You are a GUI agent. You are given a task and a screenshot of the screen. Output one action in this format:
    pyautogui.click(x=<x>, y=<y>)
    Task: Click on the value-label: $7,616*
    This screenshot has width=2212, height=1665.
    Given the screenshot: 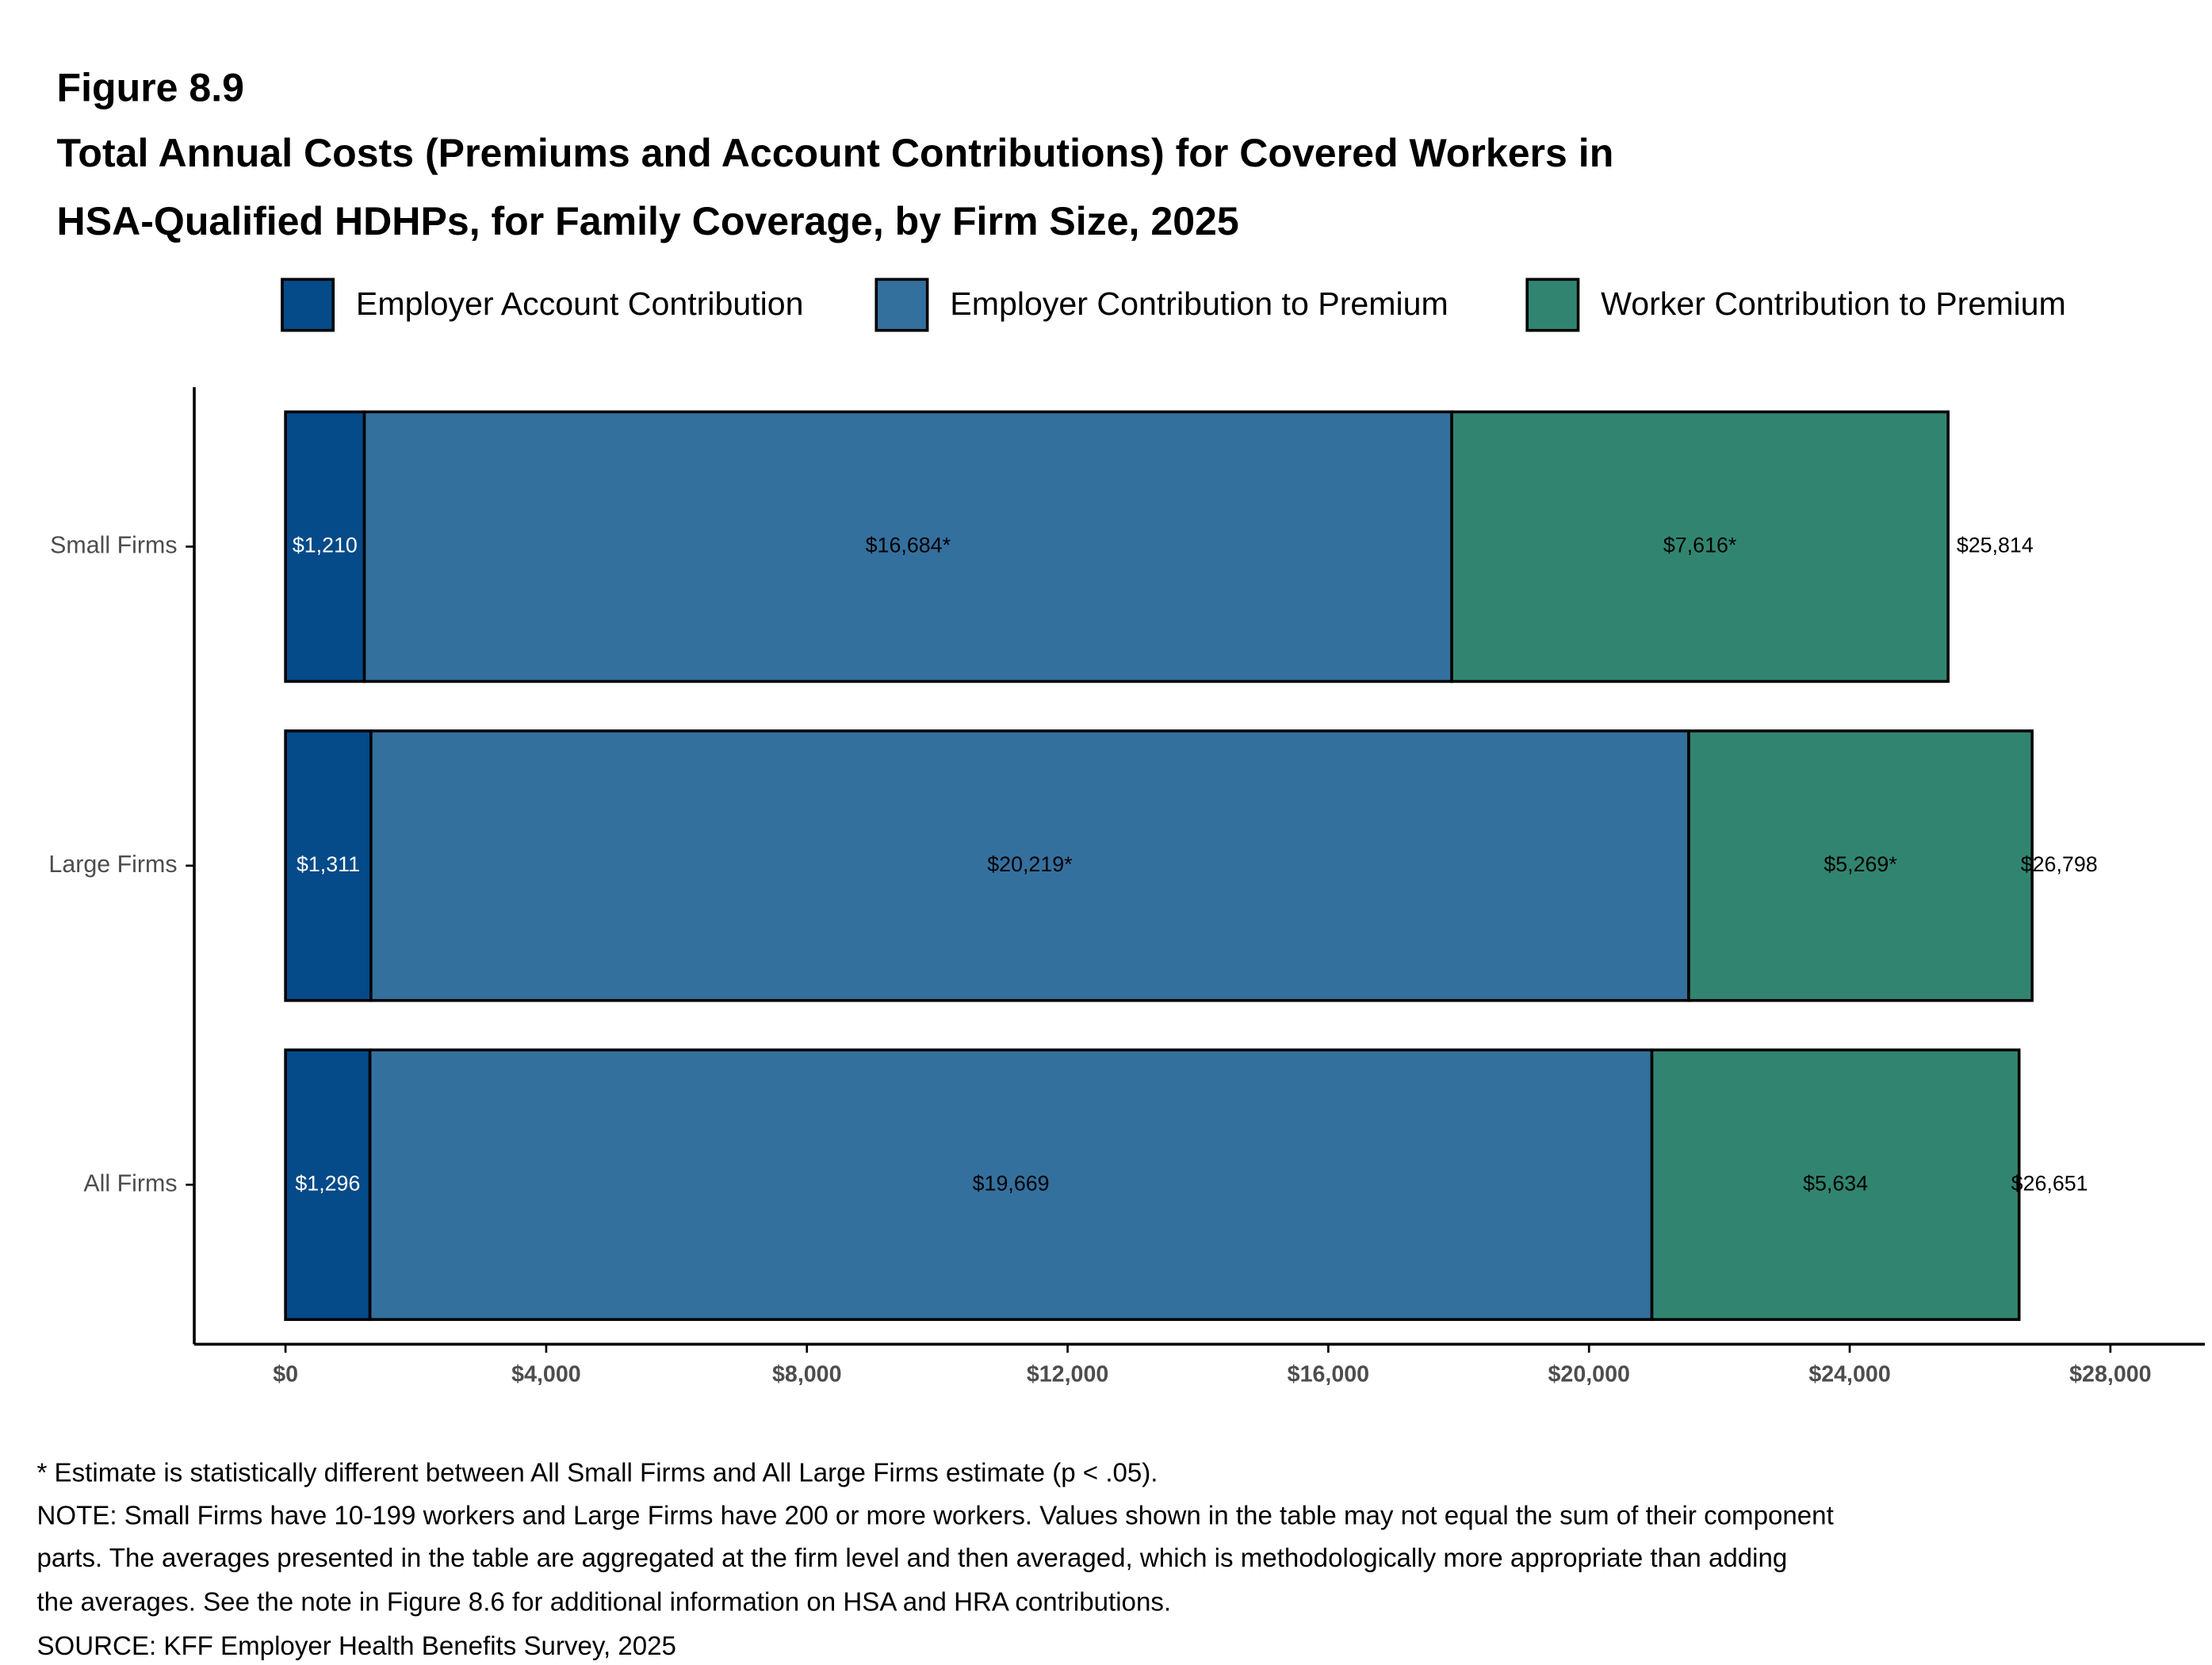 What is the action you would take?
    pyautogui.click(x=1700, y=545)
    